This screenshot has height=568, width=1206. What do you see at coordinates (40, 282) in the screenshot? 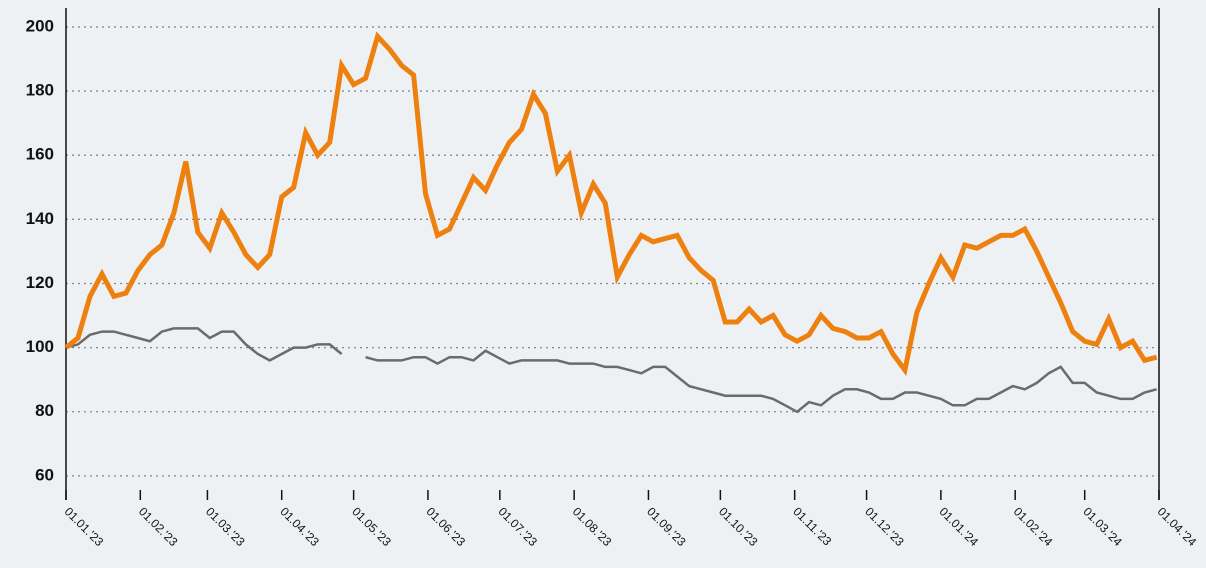
I see `y-tick-label: 120` at bounding box center [40, 282].